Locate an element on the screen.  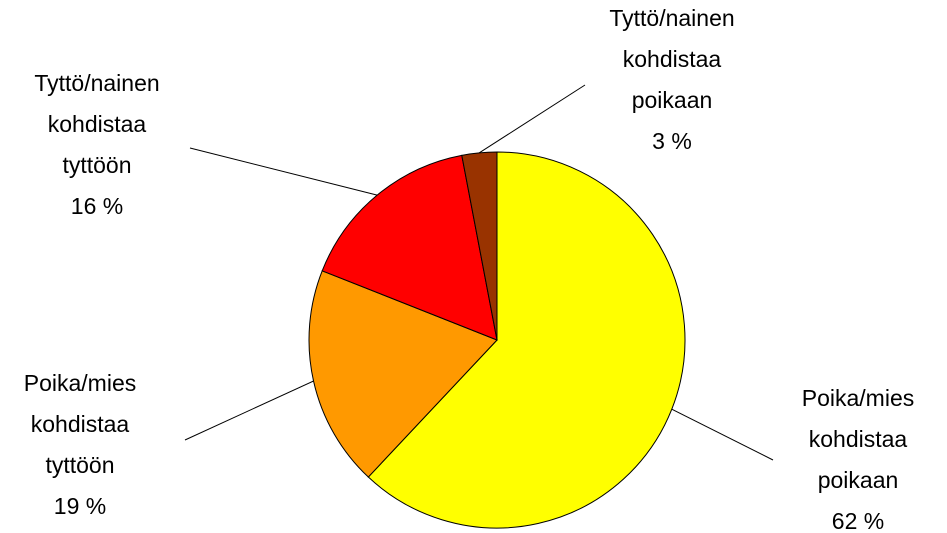
value-label: 62 % is located at coordinates (858, 520).